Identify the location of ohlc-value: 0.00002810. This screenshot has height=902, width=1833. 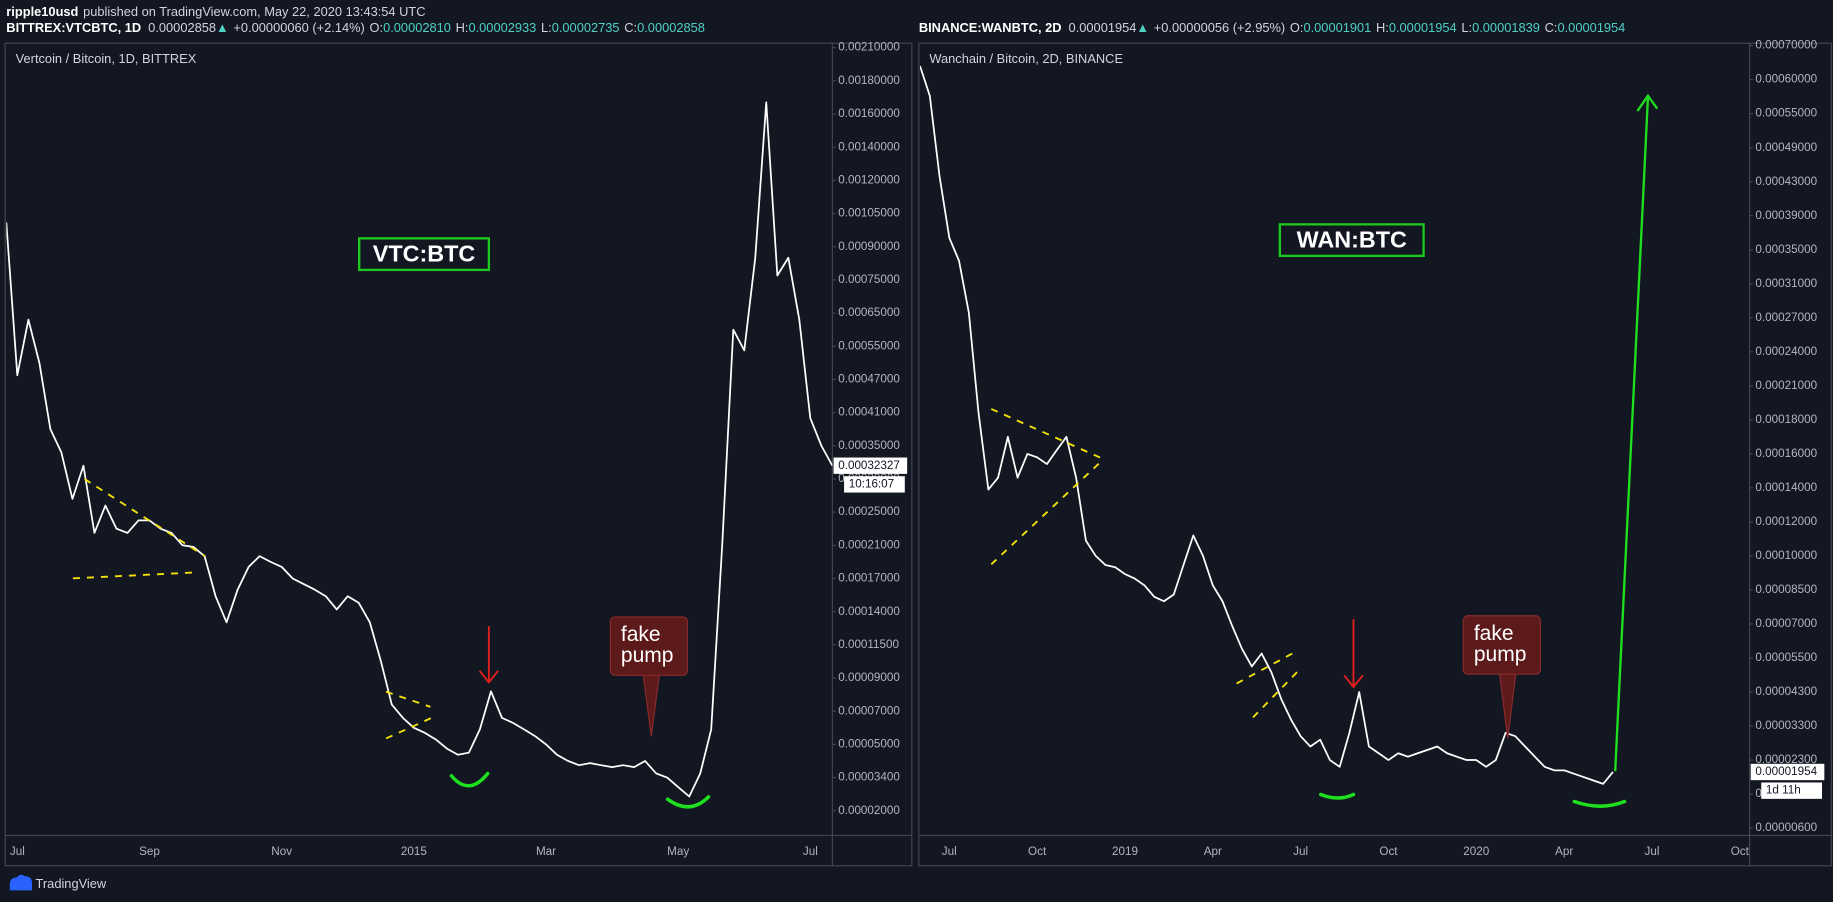
(417, 28).